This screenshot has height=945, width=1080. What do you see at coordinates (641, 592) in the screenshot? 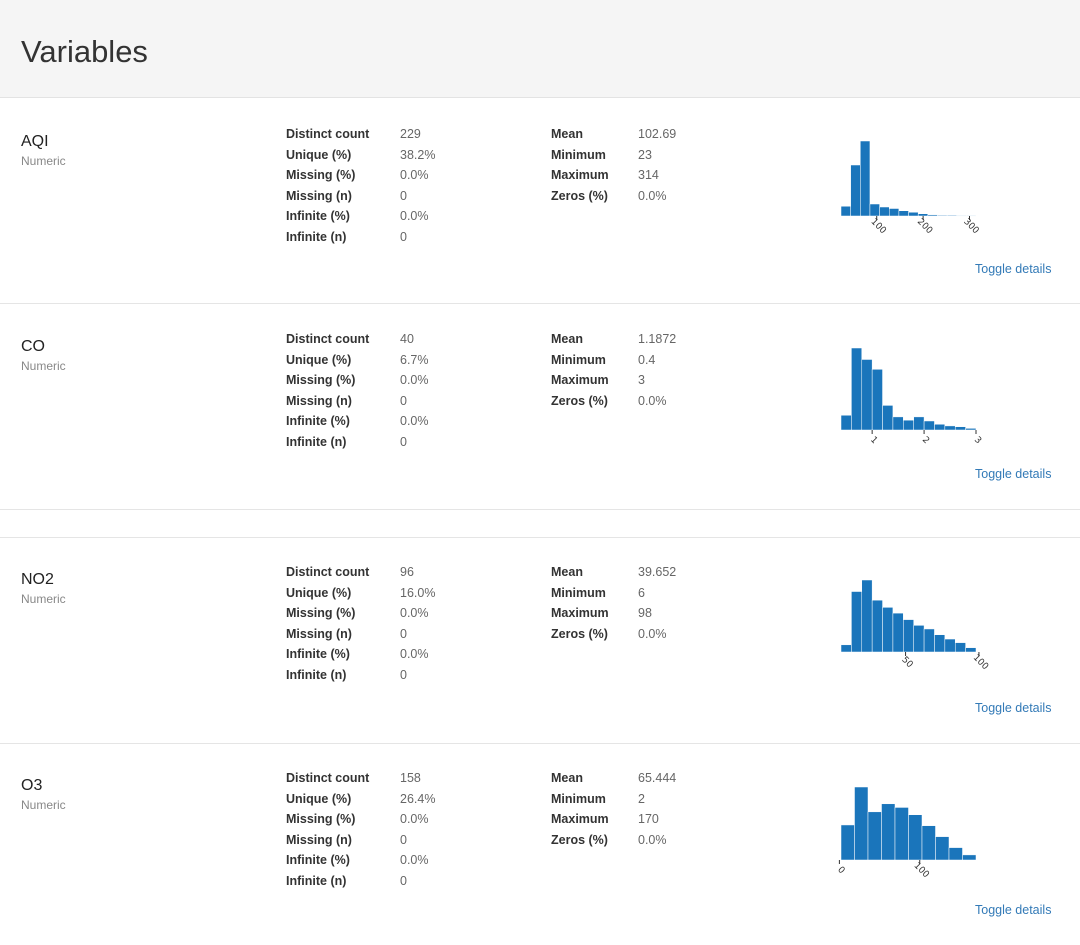
I see `stat-value: 6` at bounding box center [641, 592].